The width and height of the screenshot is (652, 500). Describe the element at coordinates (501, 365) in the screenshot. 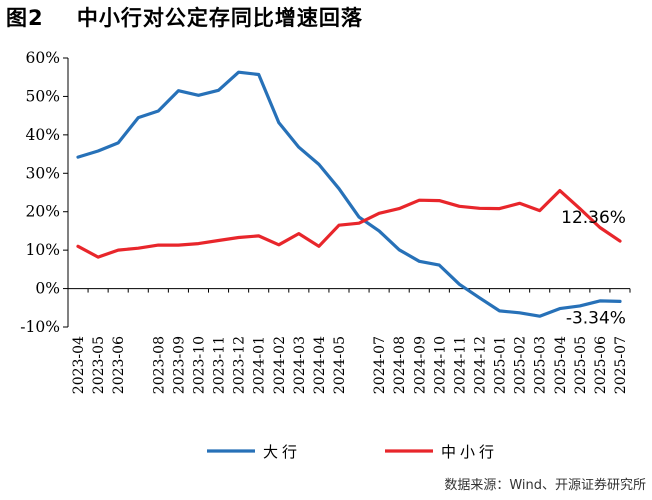

I see `x-tick-label: 2025-01` at that location.